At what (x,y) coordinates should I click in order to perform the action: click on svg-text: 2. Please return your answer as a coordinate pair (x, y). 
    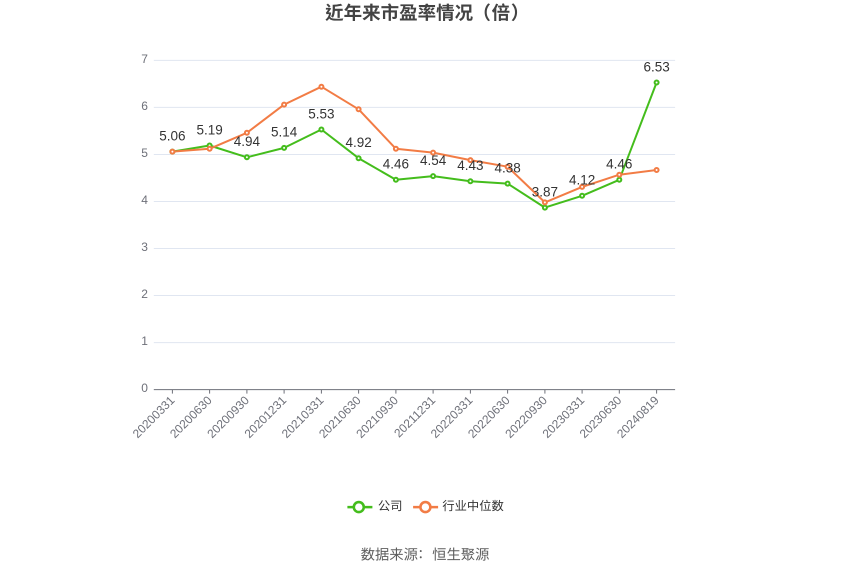
    Looking at the image, I should click on (144, 294).